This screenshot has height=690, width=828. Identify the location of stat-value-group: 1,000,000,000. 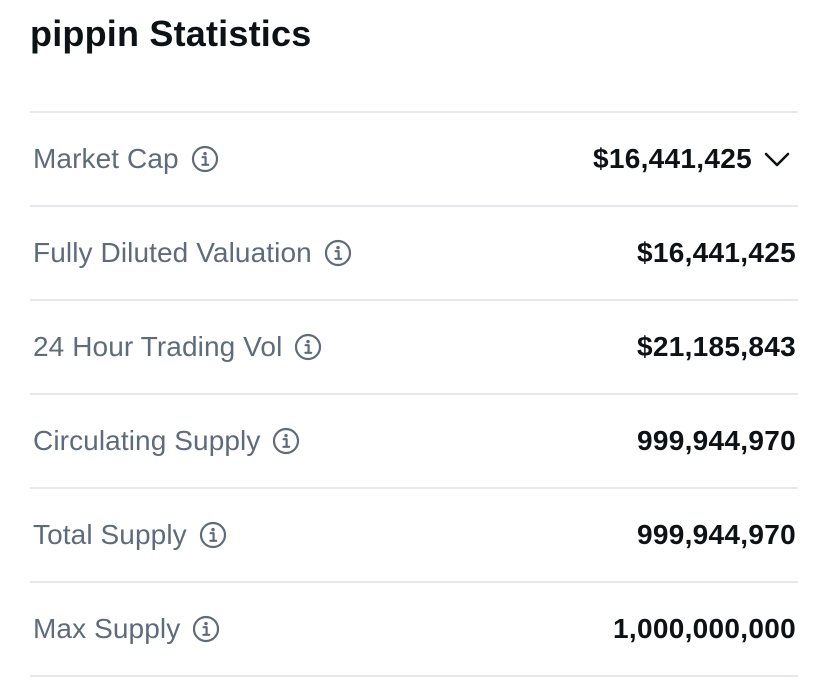
(705, 629).